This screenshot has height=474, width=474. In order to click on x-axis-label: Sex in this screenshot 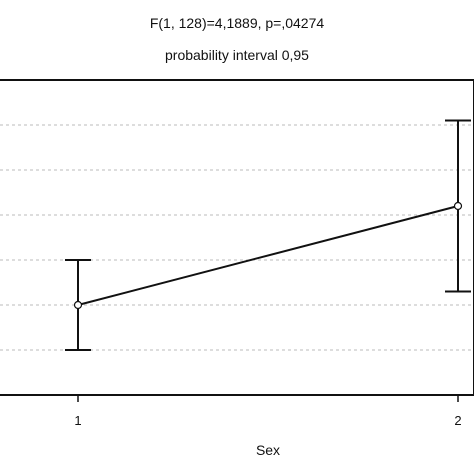, I will do `click(268, 450)`.